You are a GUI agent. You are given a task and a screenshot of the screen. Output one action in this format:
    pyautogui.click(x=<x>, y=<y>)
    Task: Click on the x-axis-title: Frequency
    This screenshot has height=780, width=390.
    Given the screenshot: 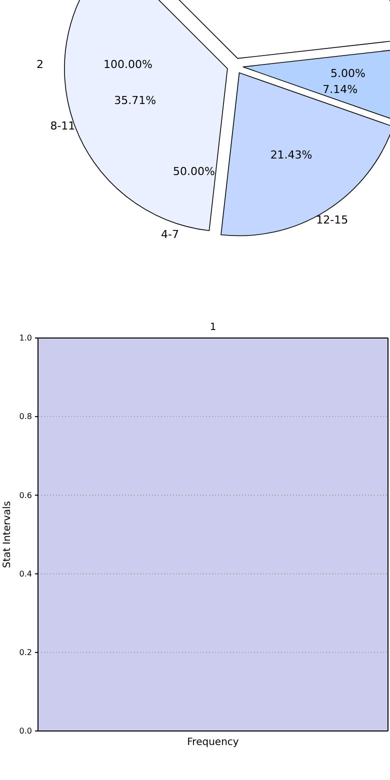 What is the action you would take?
    pyautogui.click(x=213, y=742)
    